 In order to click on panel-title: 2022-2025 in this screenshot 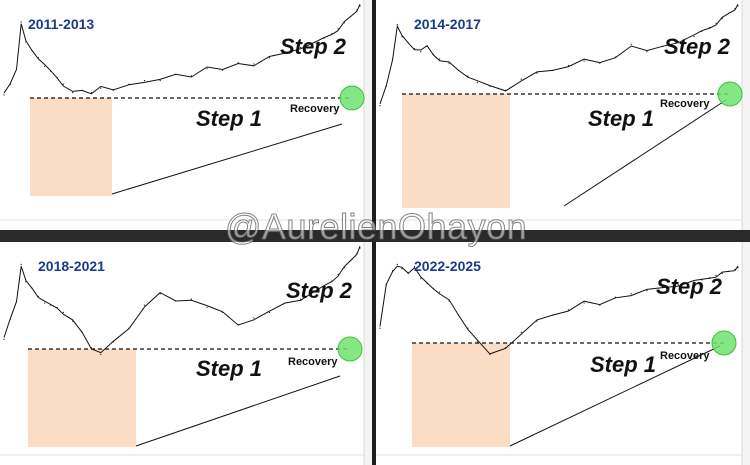, I will do `click(447, 266)`.